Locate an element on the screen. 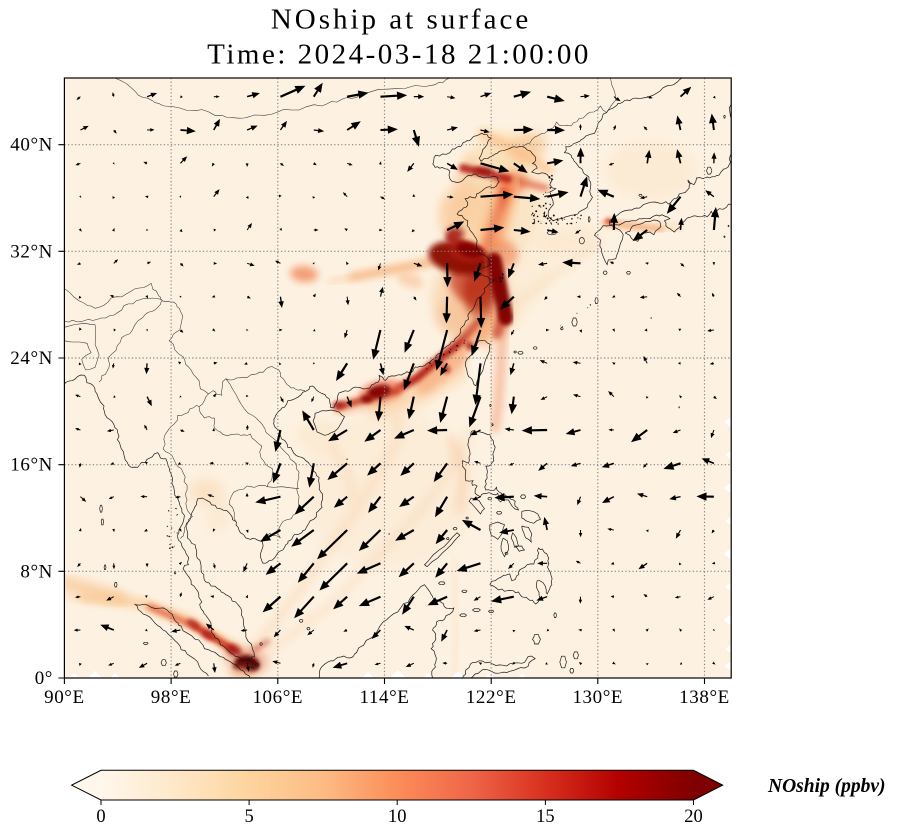 The height and width of the screenshot is (836, 904). svg-text: 32°N is located at coordinates (31, 251).